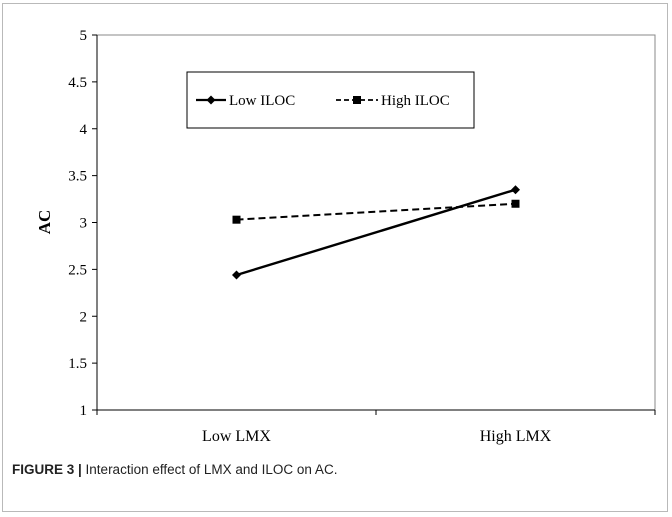  Describe the element at coordinates (47, 469) in the screenshot. I see `figure-caption-label: FIGURE 3 |` at that location.